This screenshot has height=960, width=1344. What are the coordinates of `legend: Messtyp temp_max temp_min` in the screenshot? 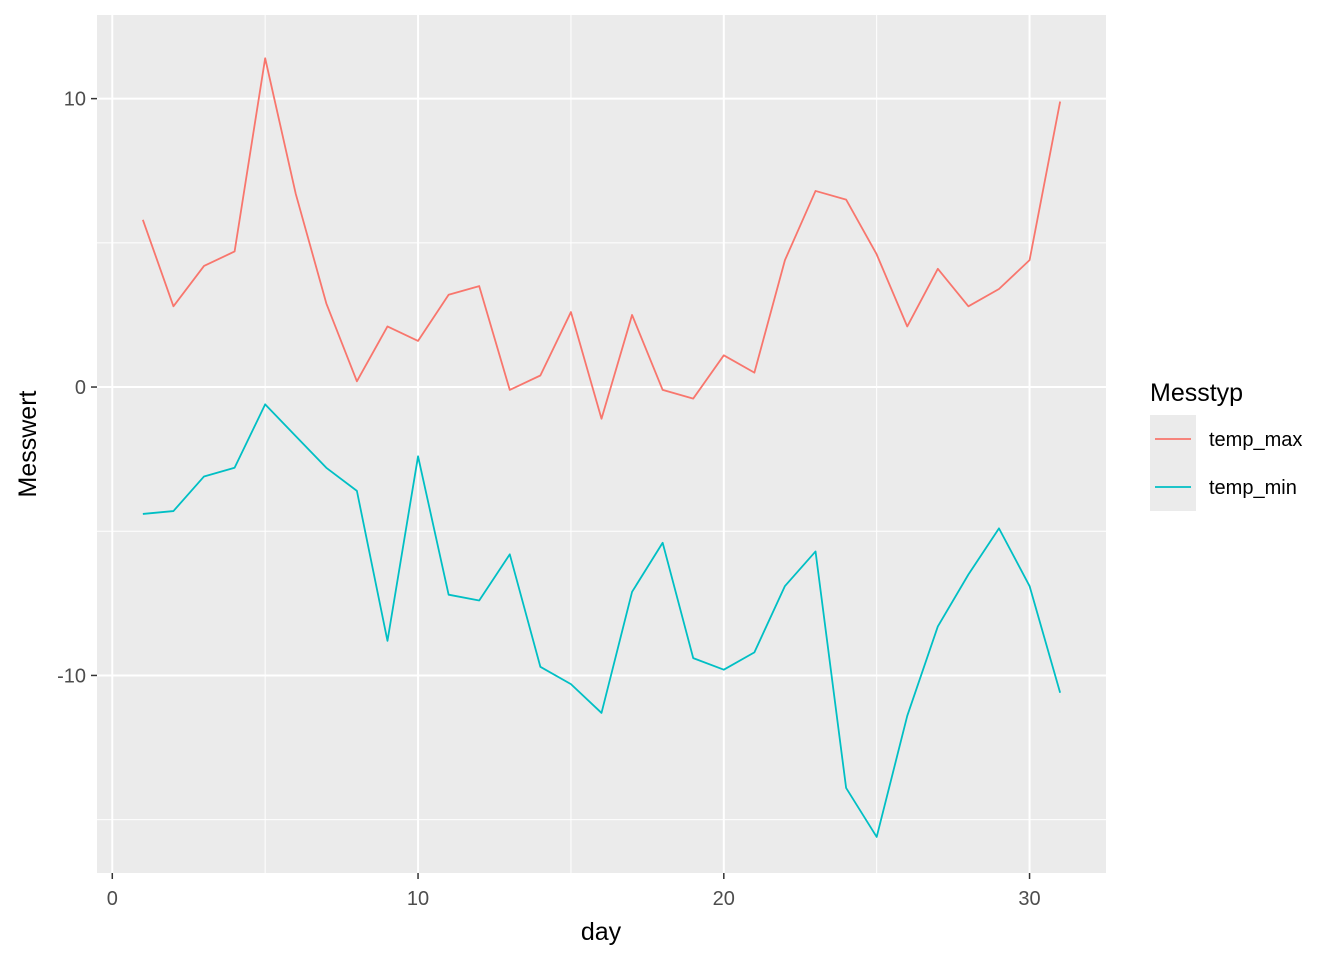 It's located at (1226, 445).